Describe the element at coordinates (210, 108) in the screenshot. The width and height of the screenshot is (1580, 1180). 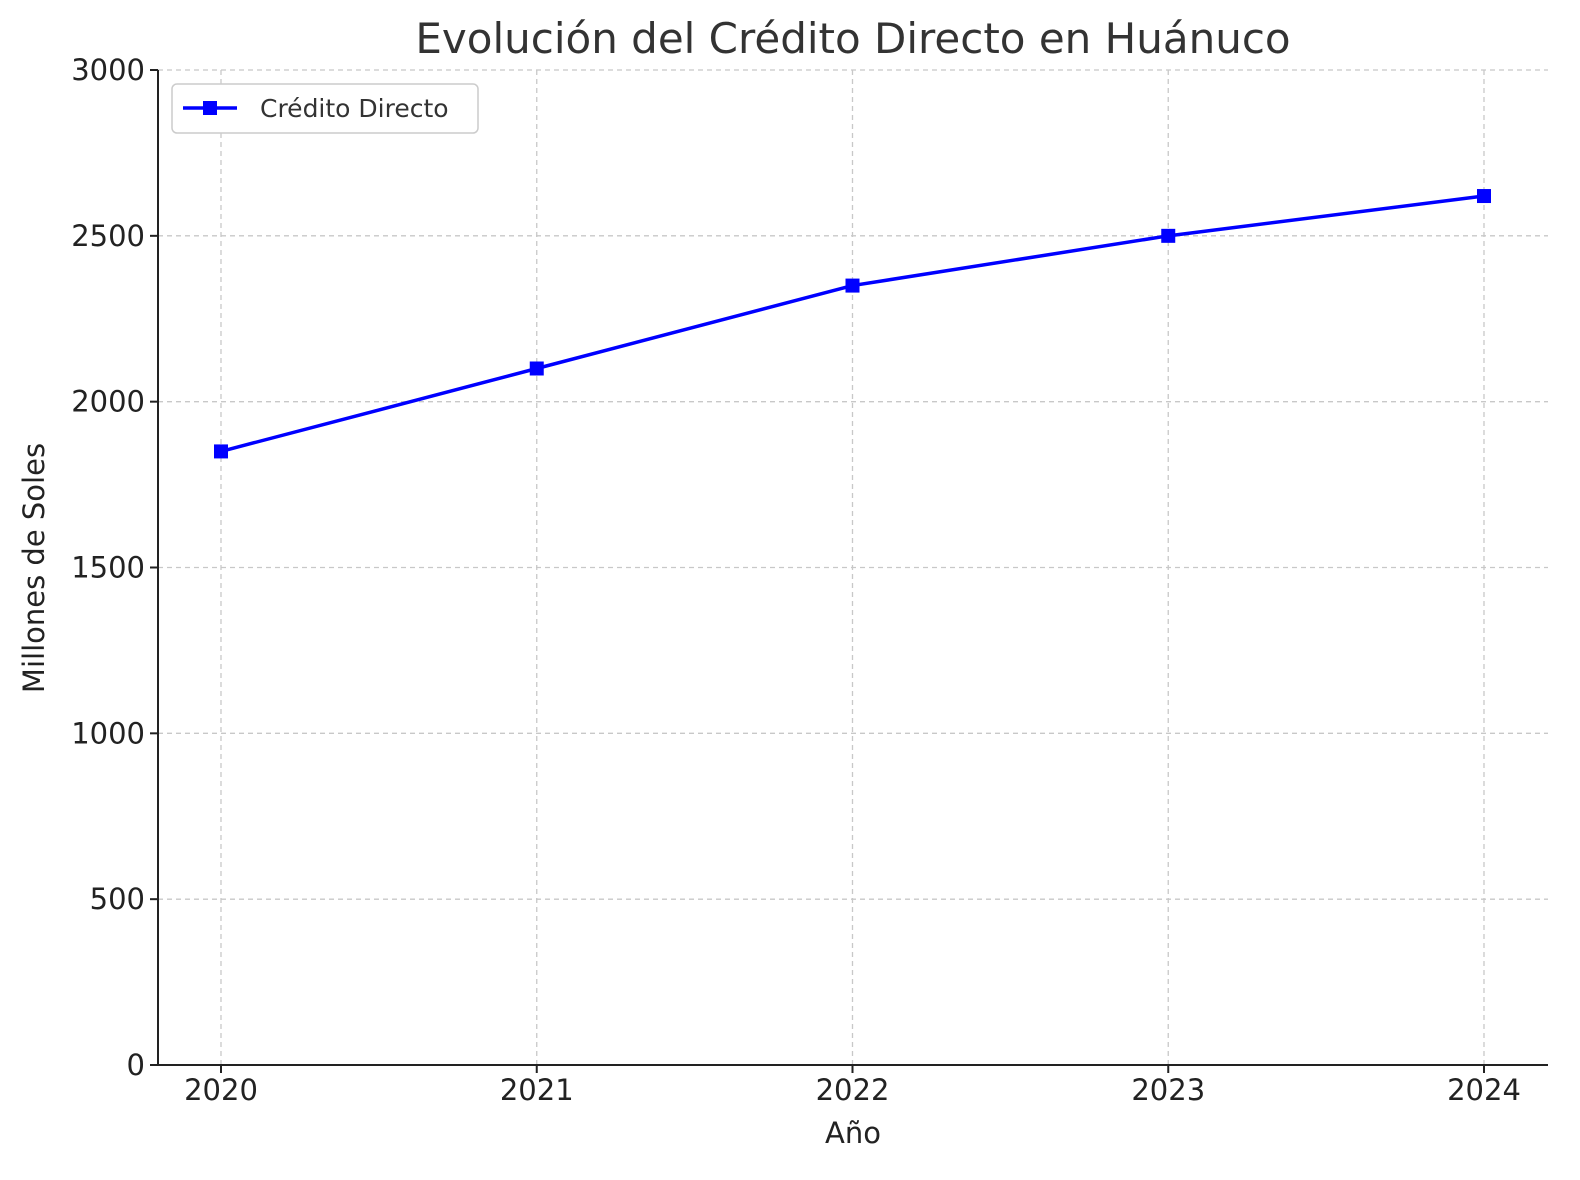
I see `legend-marker-swatch` at that location.